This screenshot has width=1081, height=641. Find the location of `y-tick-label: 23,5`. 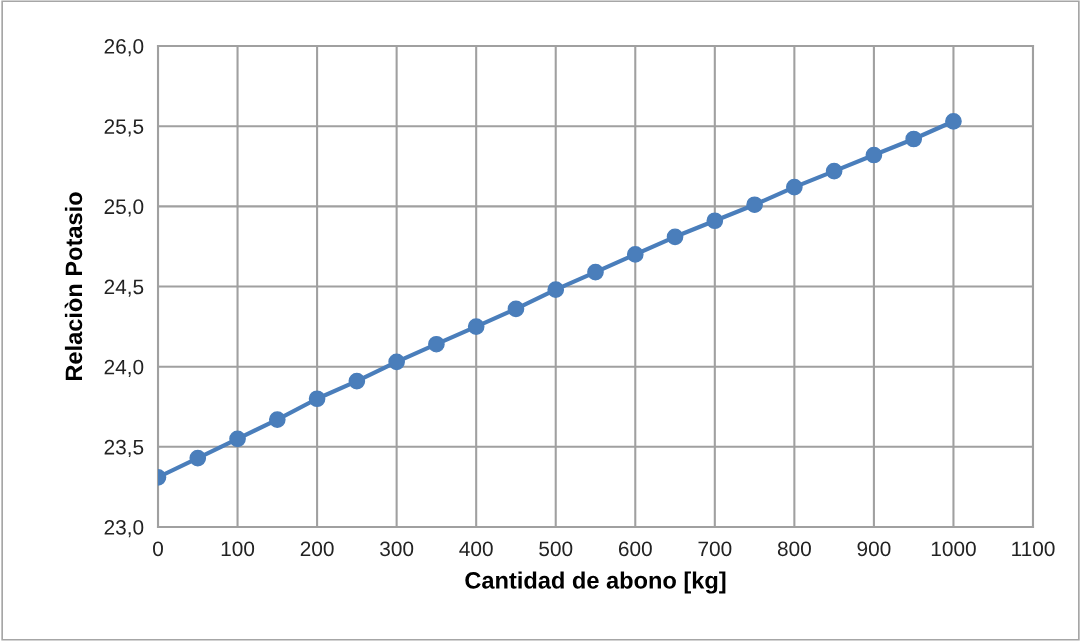

y-tick-label: 23,5 is located at coordinates (124, 448).